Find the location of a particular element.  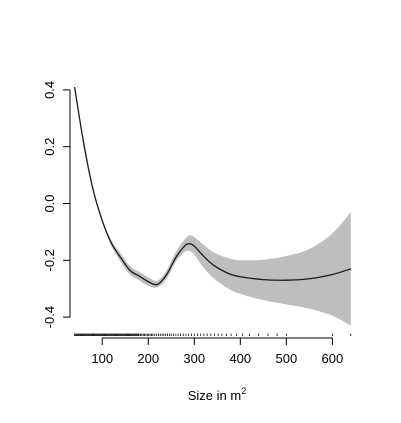

y-tick-label: -0.2 is located at coordinates (49, 260).